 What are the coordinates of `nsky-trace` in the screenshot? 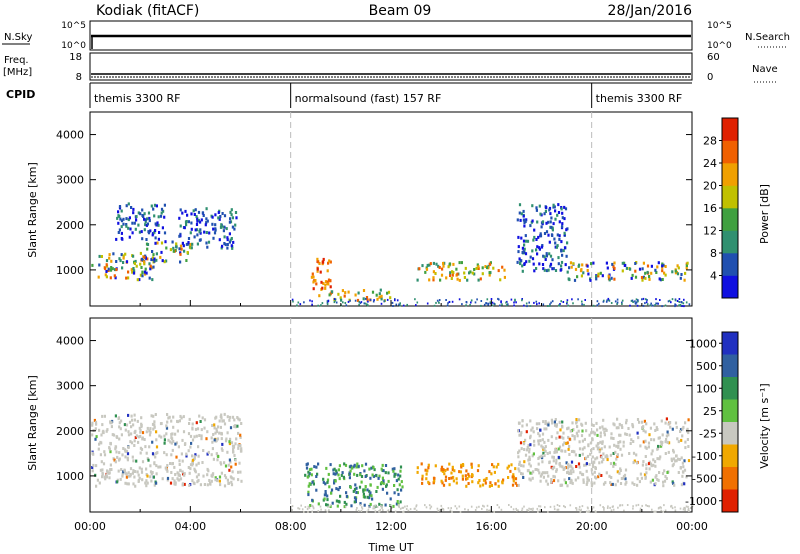 It's located at (391, 41).